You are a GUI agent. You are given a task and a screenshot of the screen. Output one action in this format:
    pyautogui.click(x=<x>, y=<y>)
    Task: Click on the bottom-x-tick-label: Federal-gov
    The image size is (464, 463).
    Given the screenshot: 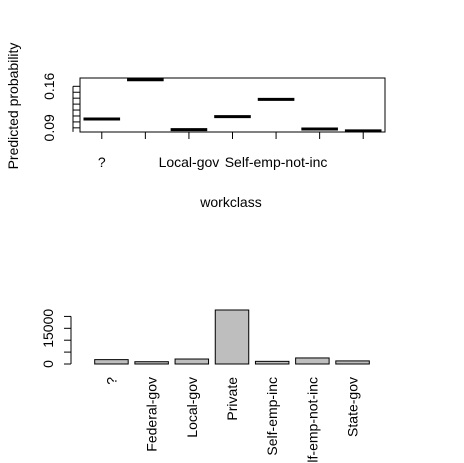 What is the action you would take?
    pyautogui.click(x=152, y=414)
    